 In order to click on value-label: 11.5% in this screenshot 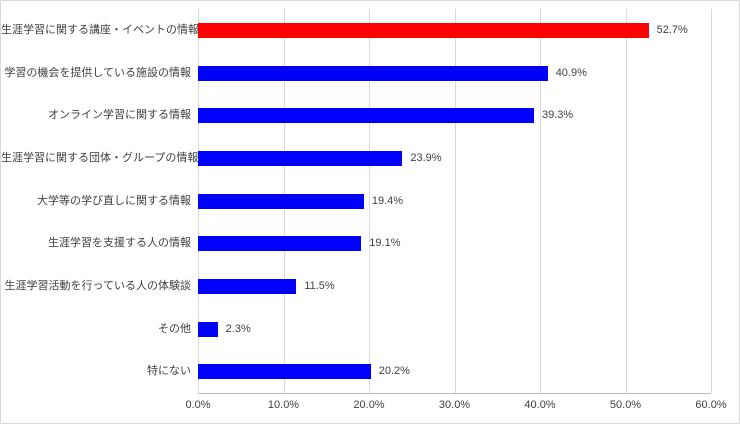, I will do `click(319, 285)`.